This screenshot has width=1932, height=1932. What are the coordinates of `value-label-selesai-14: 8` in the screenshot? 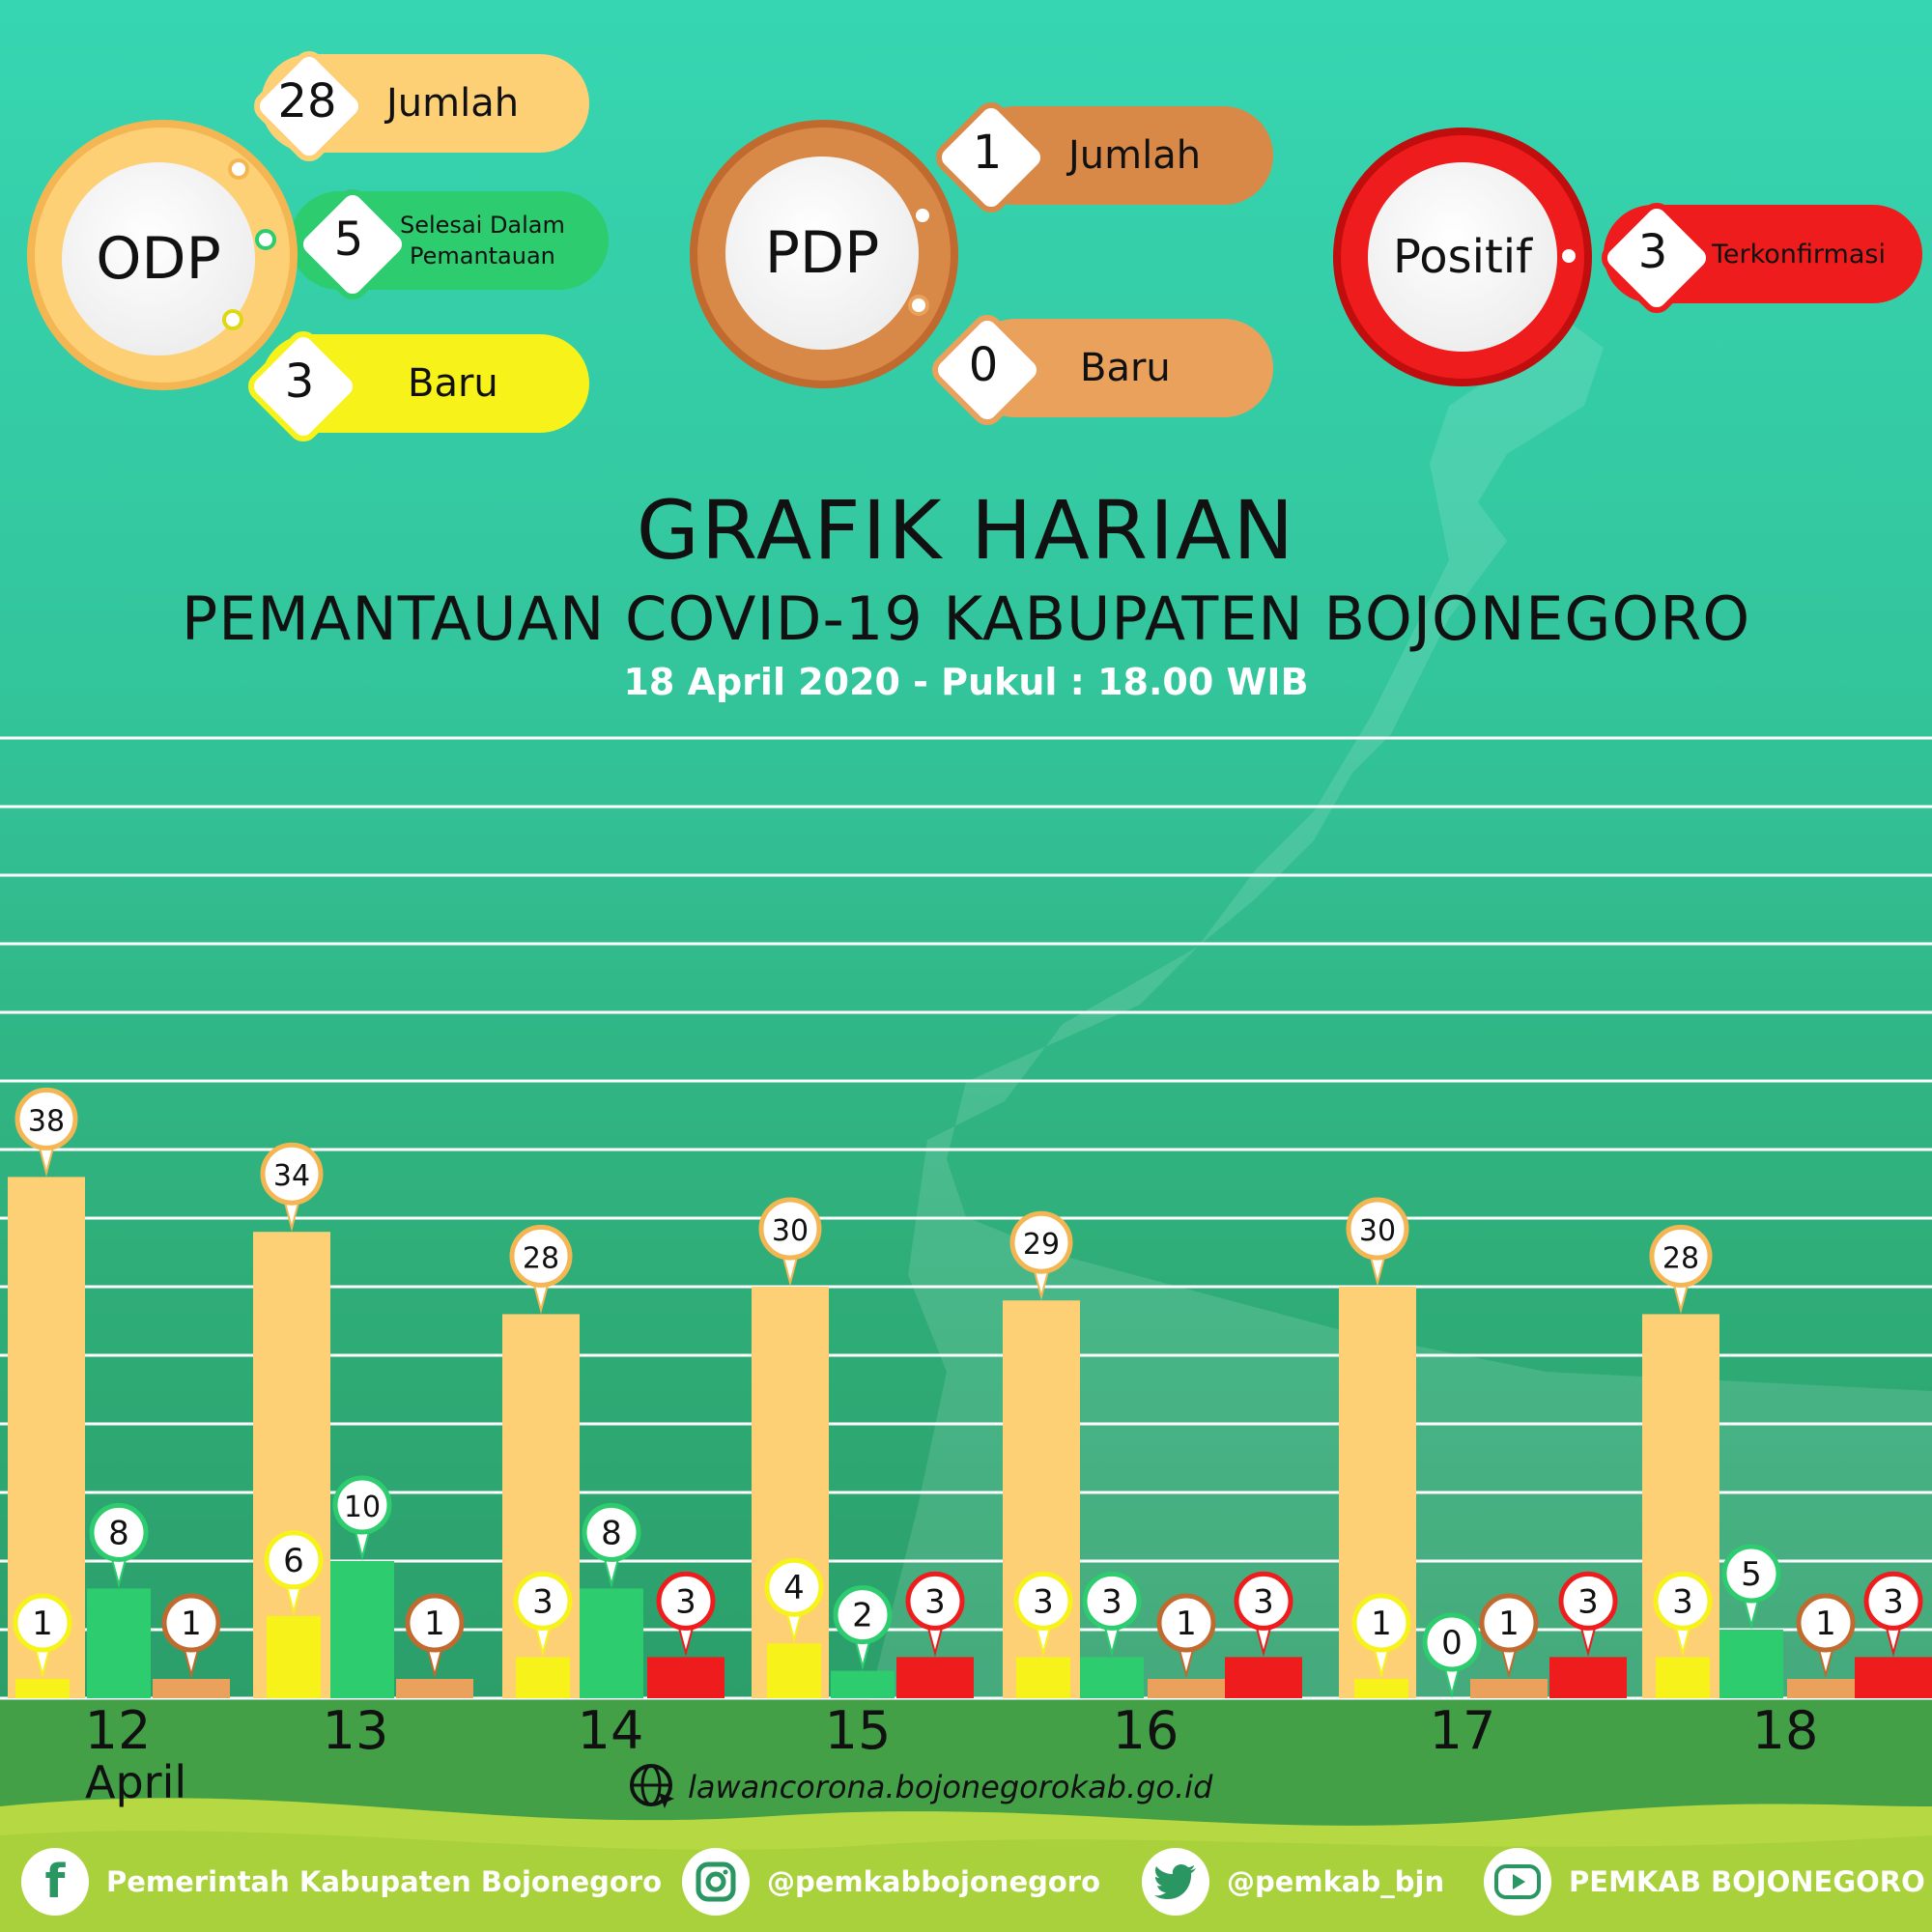 It's located at (611, 1533).